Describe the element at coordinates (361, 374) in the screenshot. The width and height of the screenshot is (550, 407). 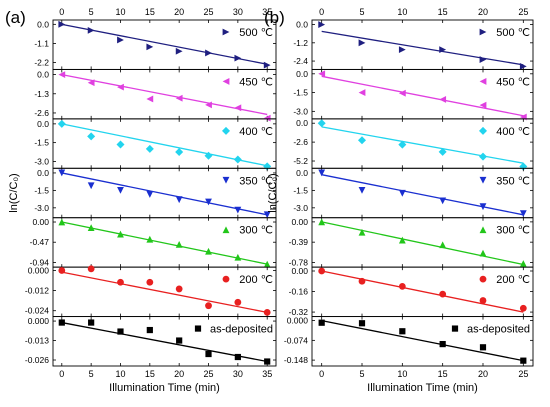
I see `bottom-x-tick-label: 5` at that location.